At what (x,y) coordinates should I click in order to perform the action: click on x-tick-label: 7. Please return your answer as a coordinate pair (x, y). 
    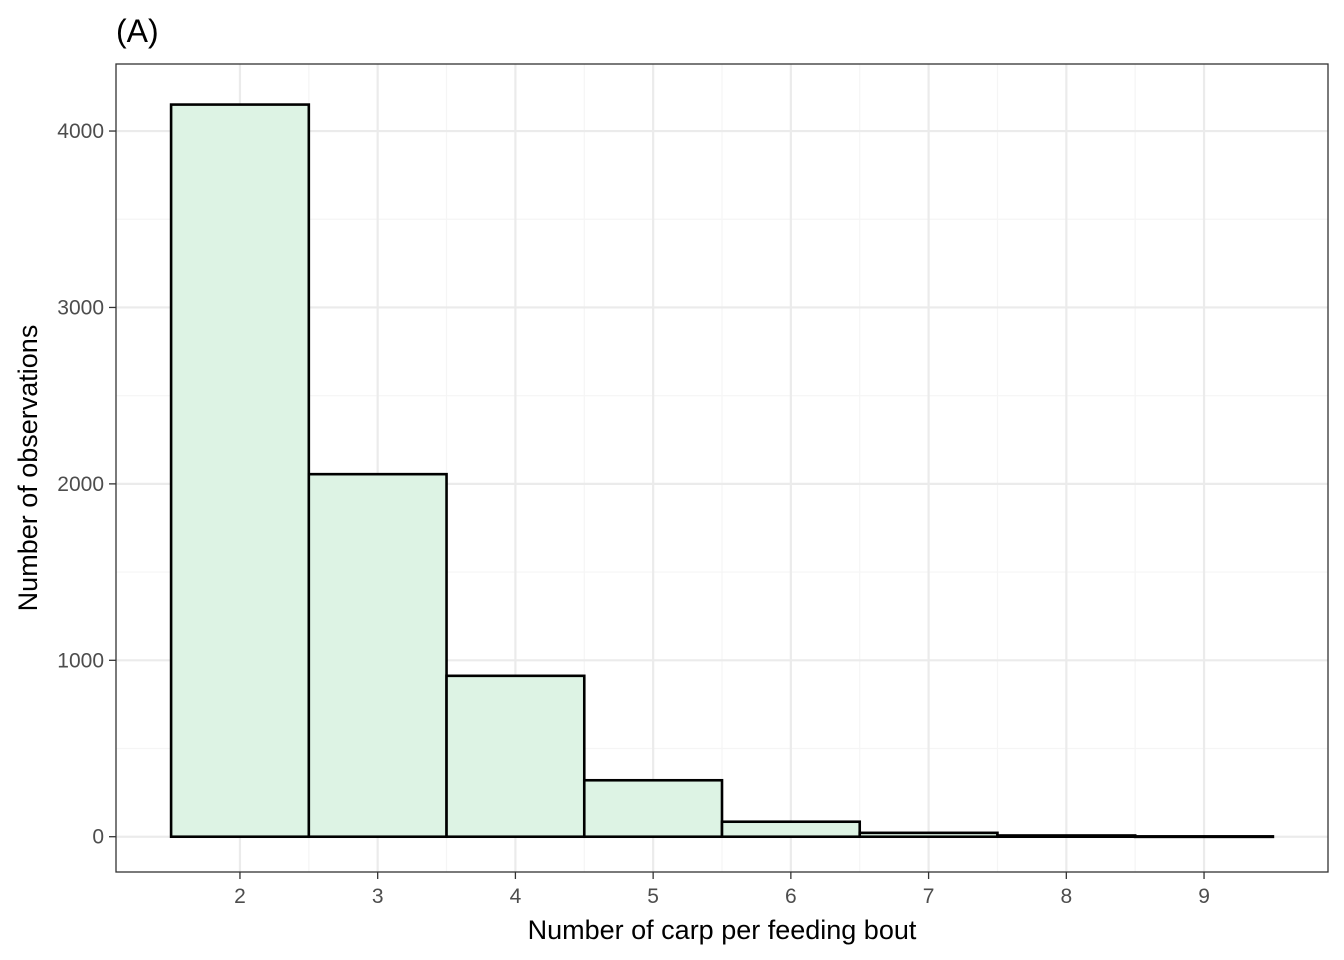
    Looking at the image, I should click on (929, 896).